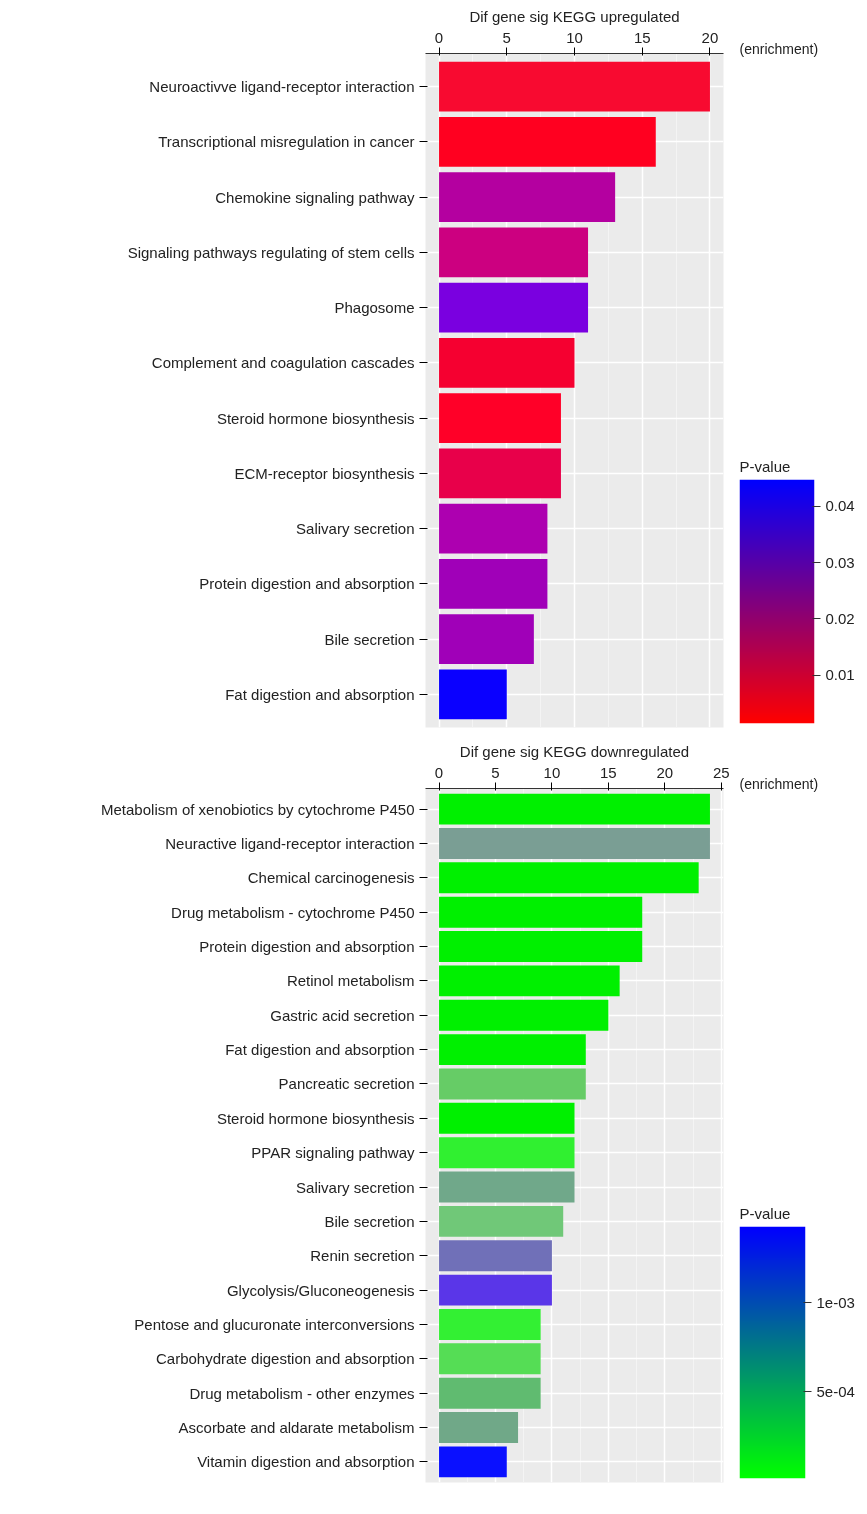 The width and height of the screenshot is (867, 1514). Describe the element at coordinates (331, 878) in the screenshot. I see `y-tick-label: Chemical carcinogenesis` at that location.